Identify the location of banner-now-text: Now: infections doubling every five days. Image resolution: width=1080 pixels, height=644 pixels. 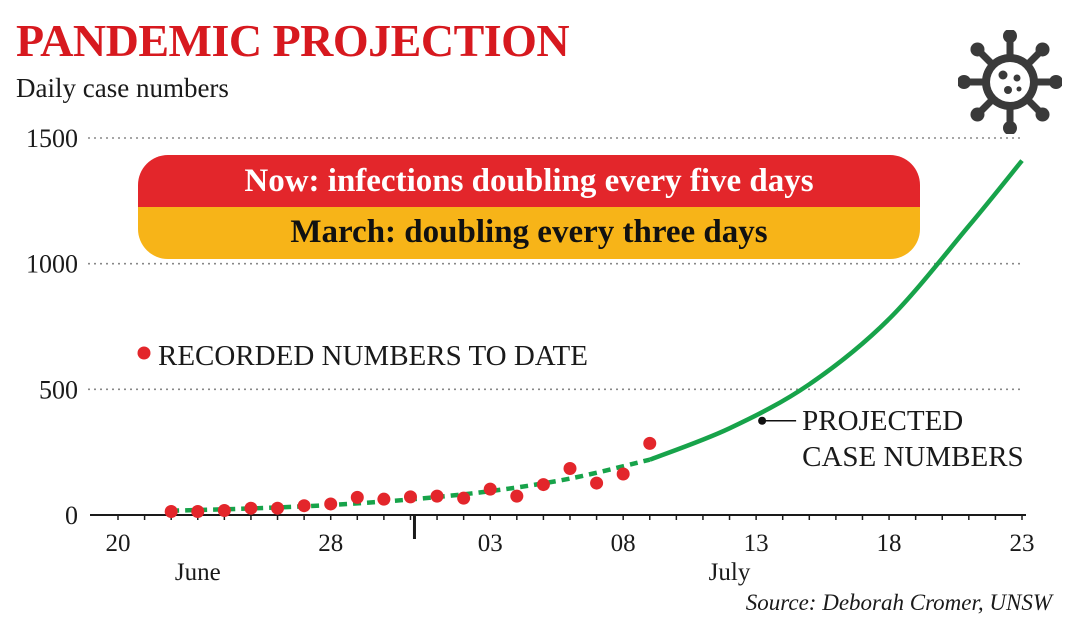
(529, 181).